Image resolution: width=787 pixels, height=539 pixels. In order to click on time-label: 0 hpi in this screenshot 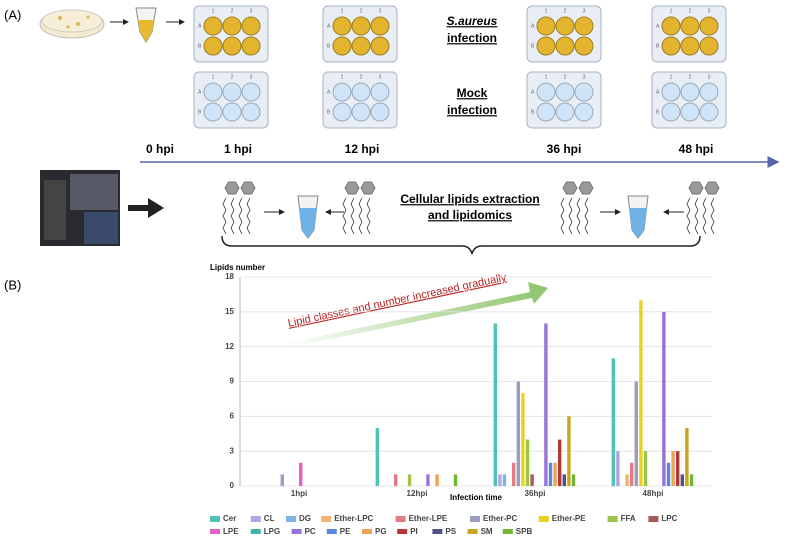, I will do `click(160, 149)`.